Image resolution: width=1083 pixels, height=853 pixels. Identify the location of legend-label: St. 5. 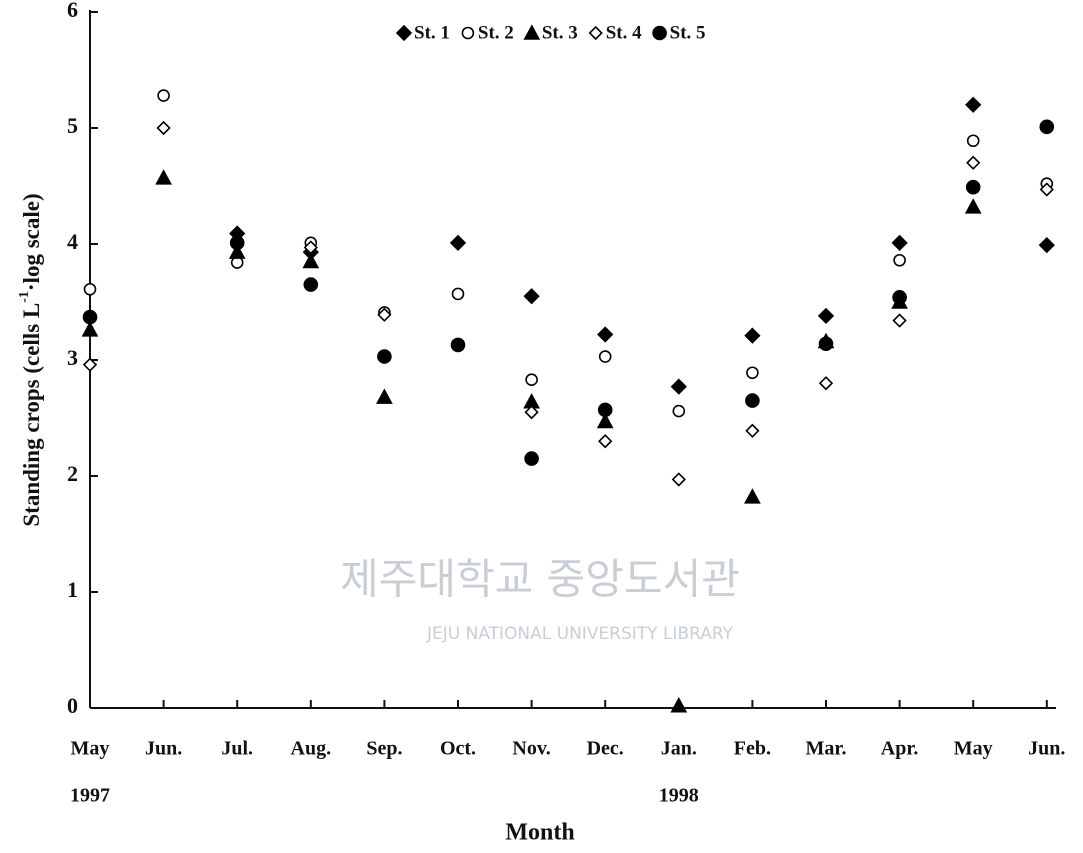
(688, 32).